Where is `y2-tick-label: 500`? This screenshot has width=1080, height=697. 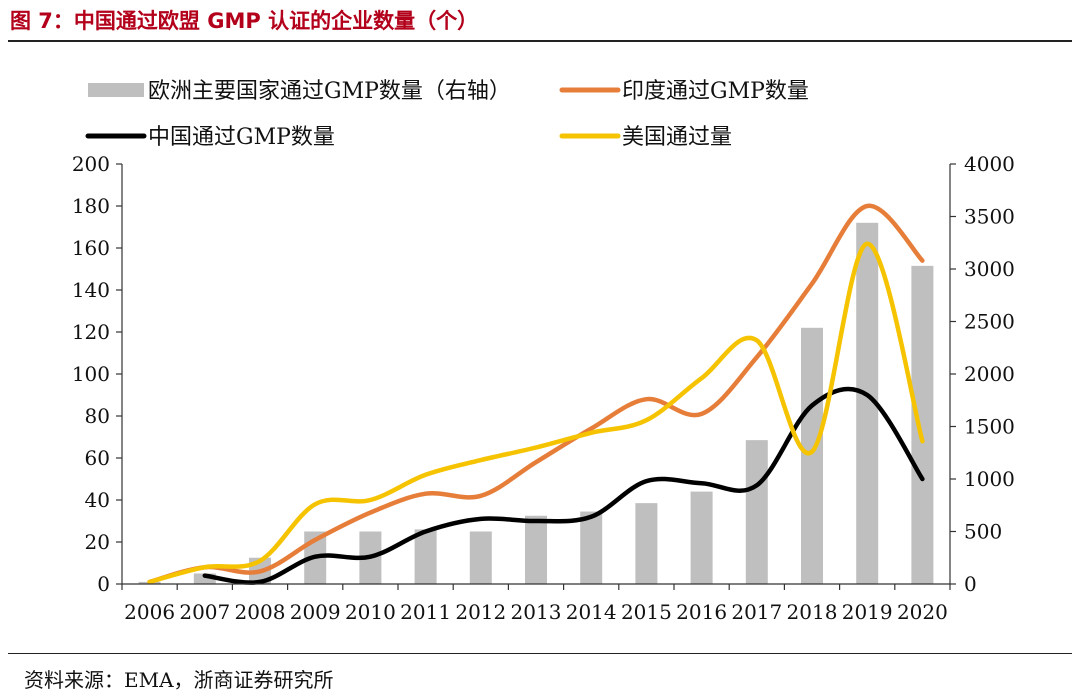 y2-tick-label: 500 is located at coordinates (983, 532).